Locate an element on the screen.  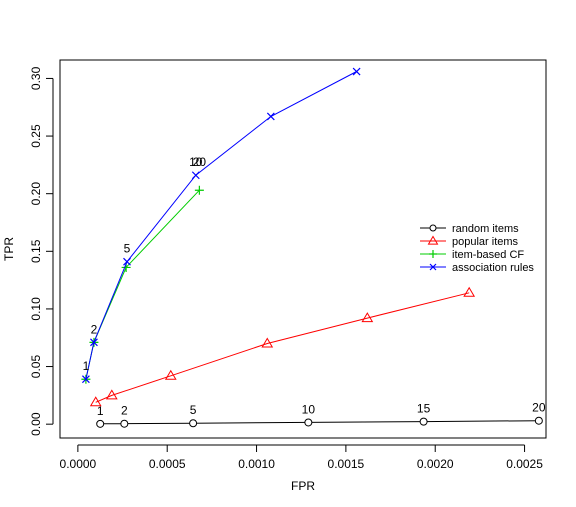
y-axis-label: TPR is located at coordinates (9, 249).